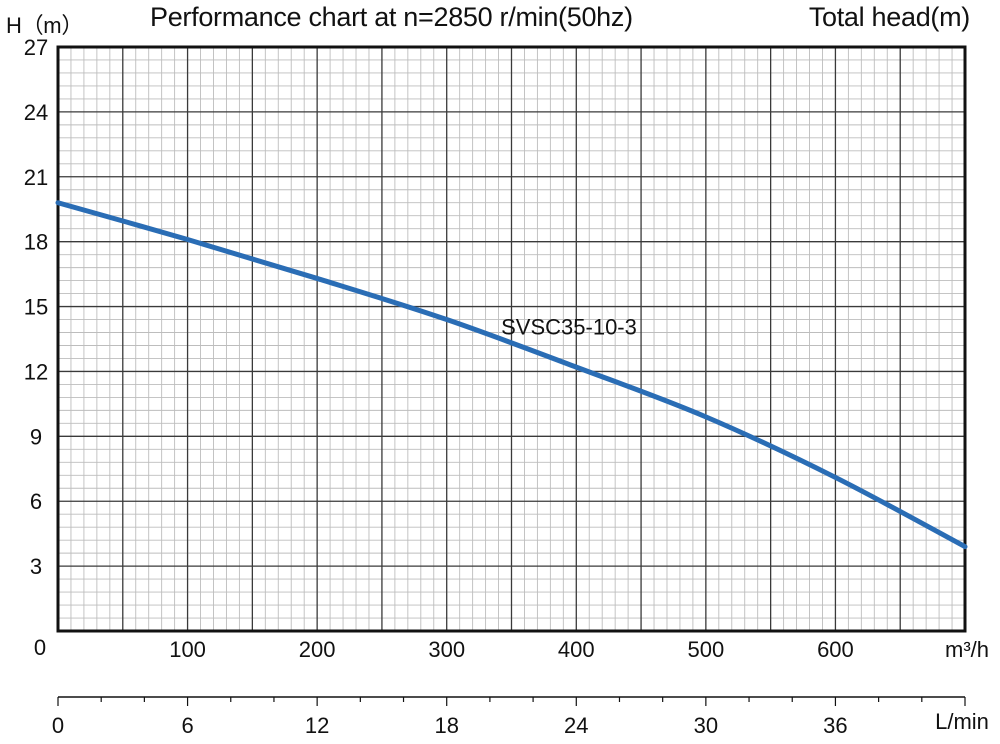  What do you see at coordinates (45, 25) in the screenshot?
I see `y-axis-label: H（m）` at bounding box center [45, 25].